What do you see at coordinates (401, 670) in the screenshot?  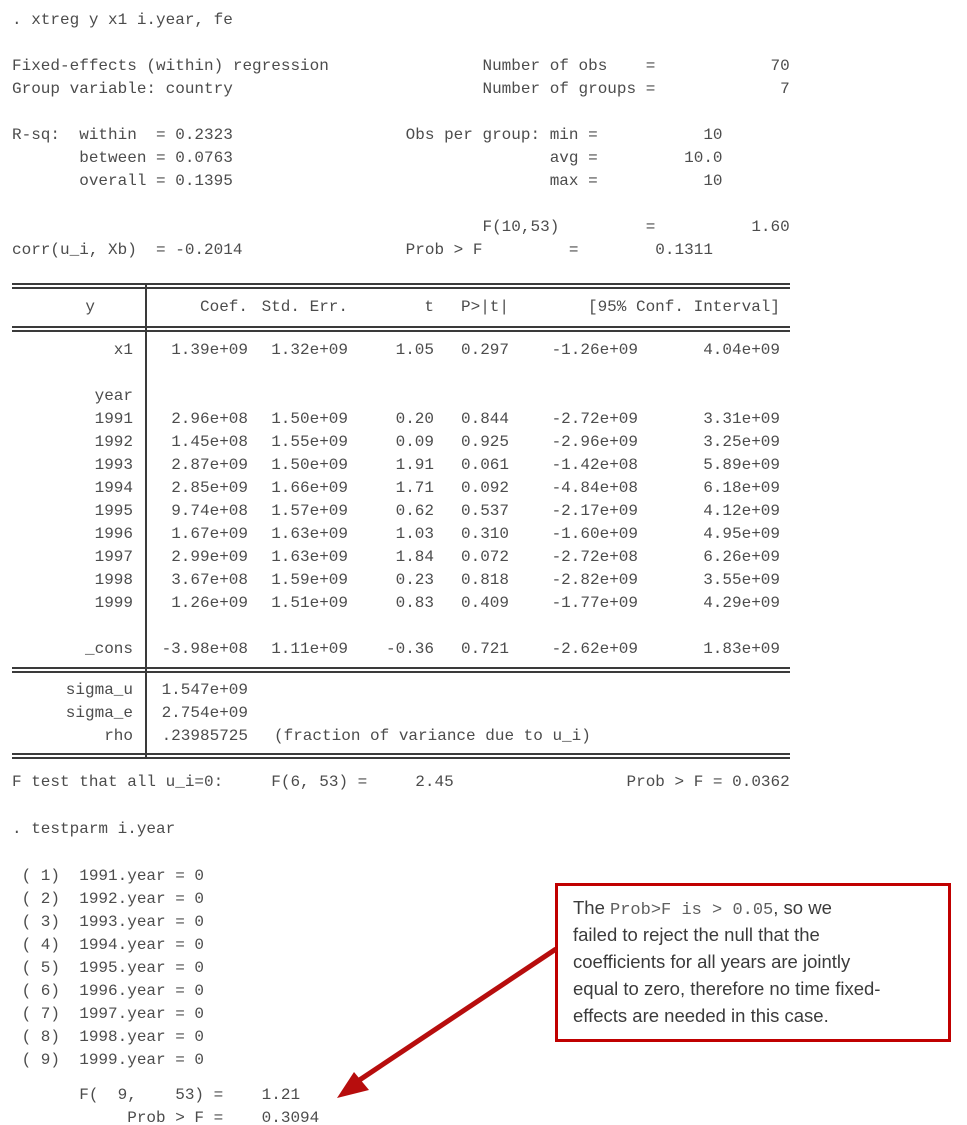 I see `table-rule-below-cons` at bounding box center [401, 670].